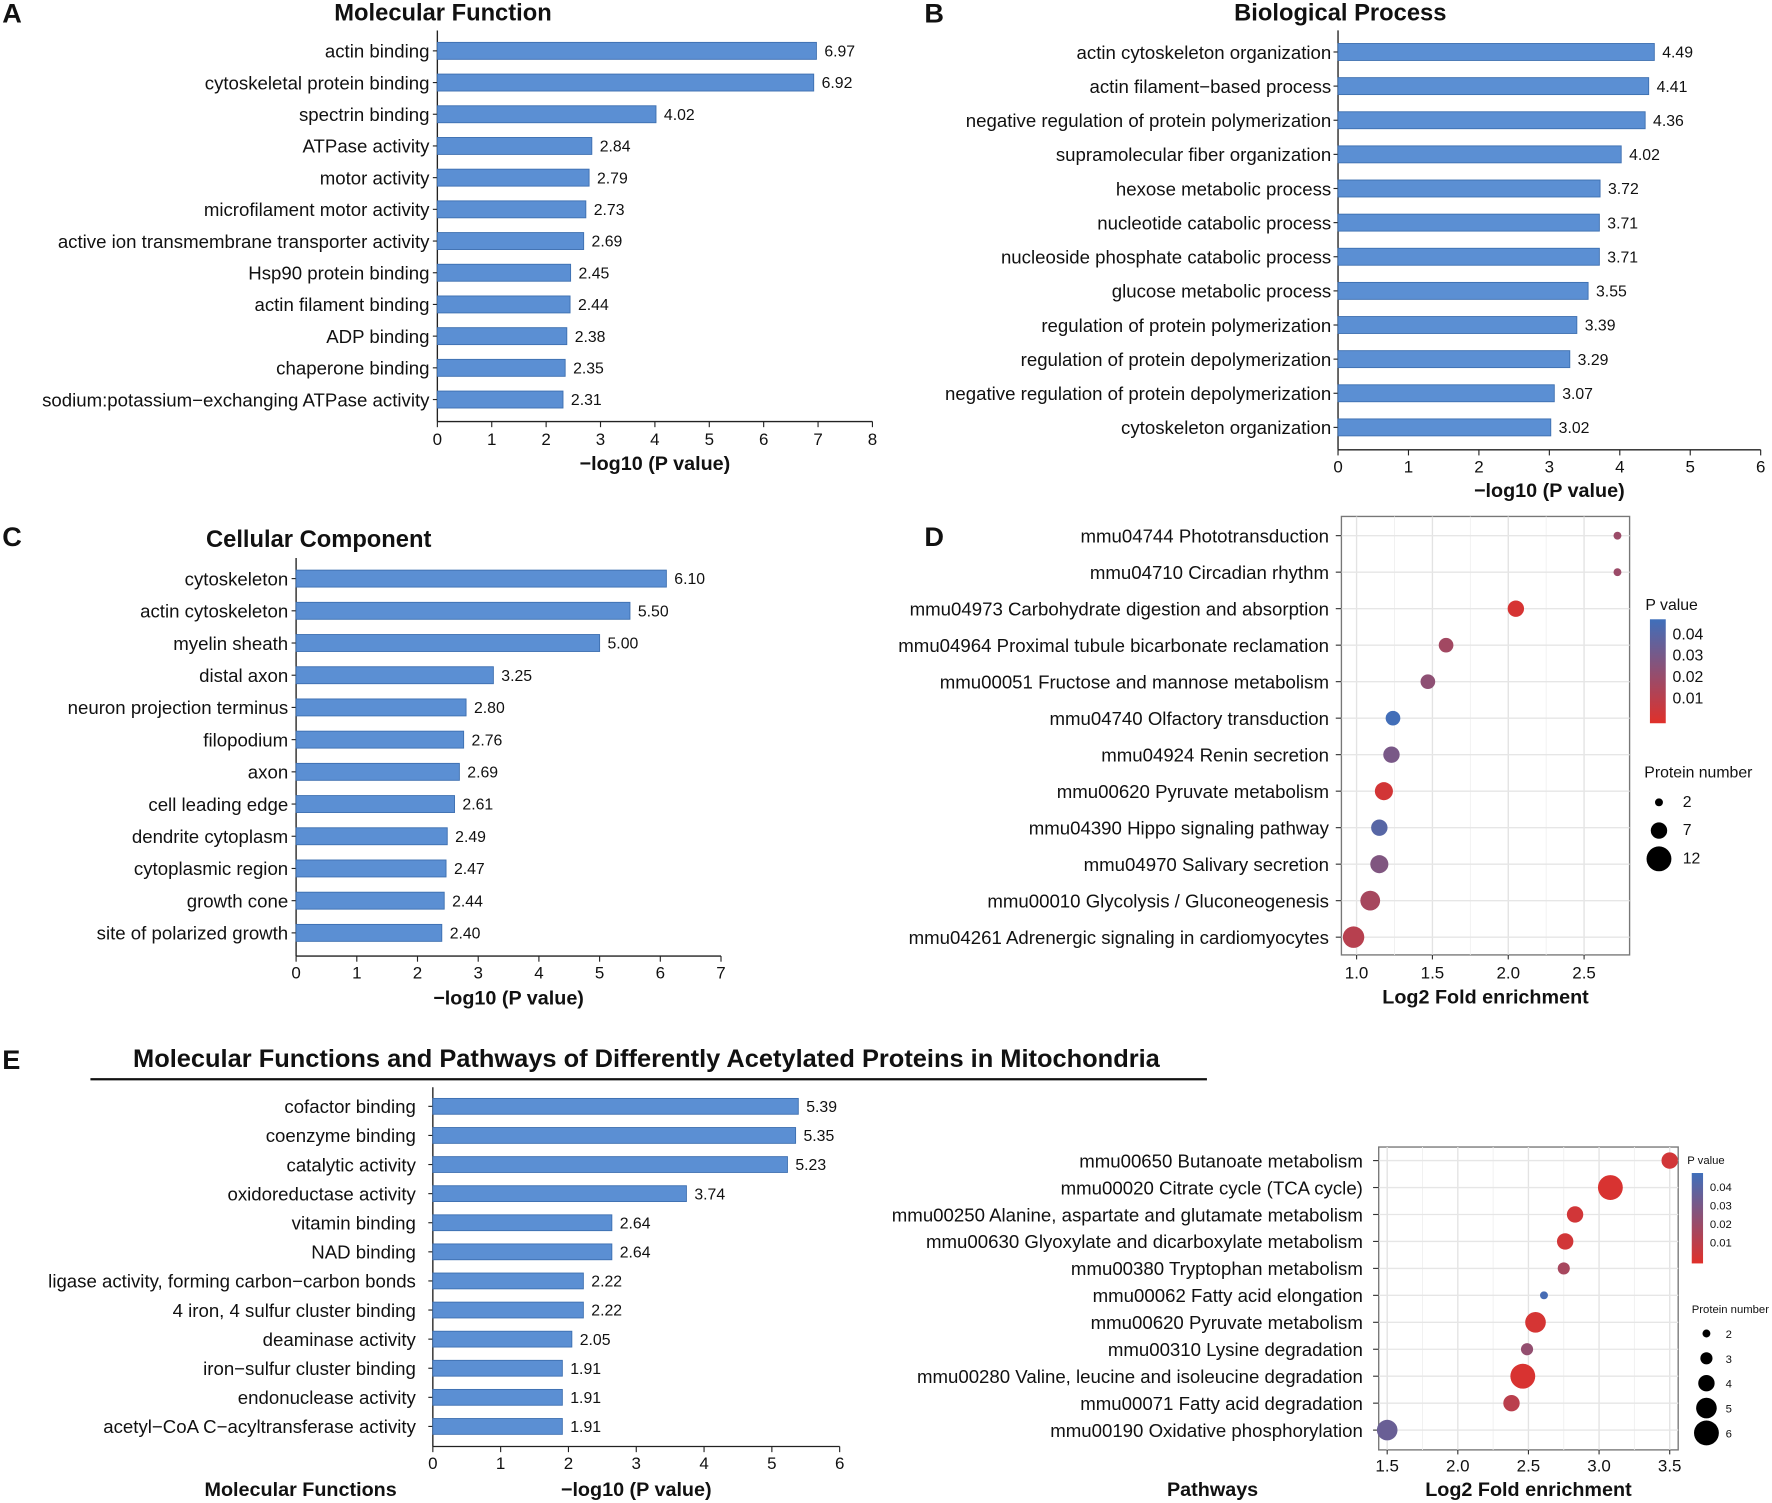 This screenshot has width=1772, height=1503. I want to click on chart-e-value-label: 2.22, so click(606, 1311).